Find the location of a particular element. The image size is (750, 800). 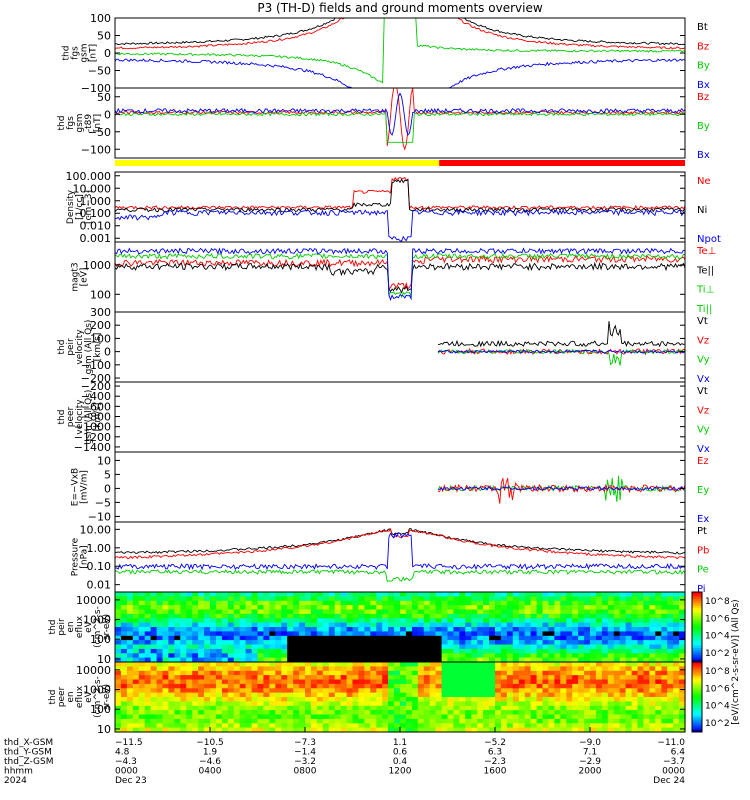

x-axis-row-label: thd_Z-GSM is located at coordinates (28, 762).